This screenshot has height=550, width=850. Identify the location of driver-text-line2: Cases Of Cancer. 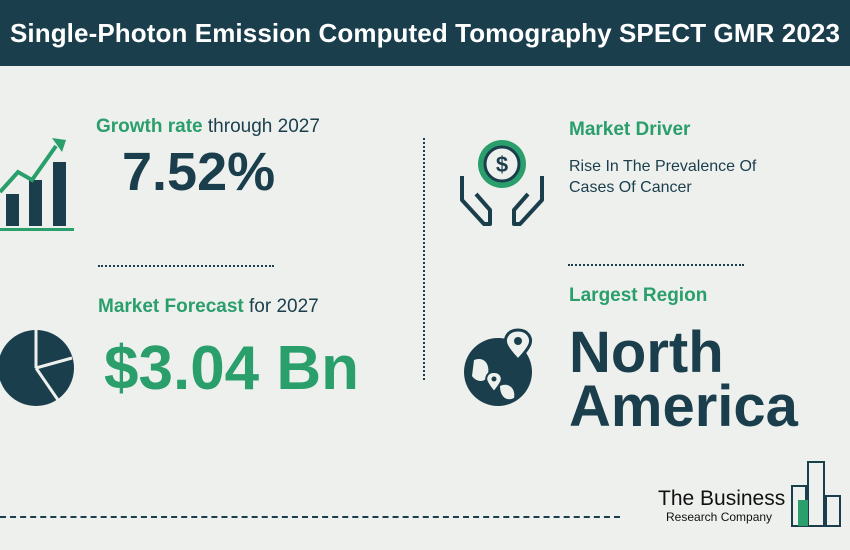
(630, 187).